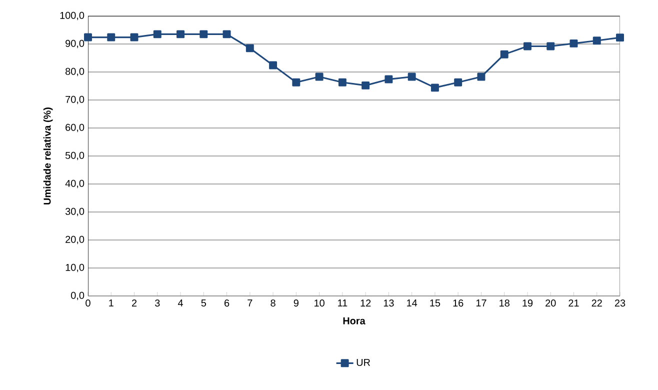  I want to click on y-tick-label: 30,0, so click(74, 212).